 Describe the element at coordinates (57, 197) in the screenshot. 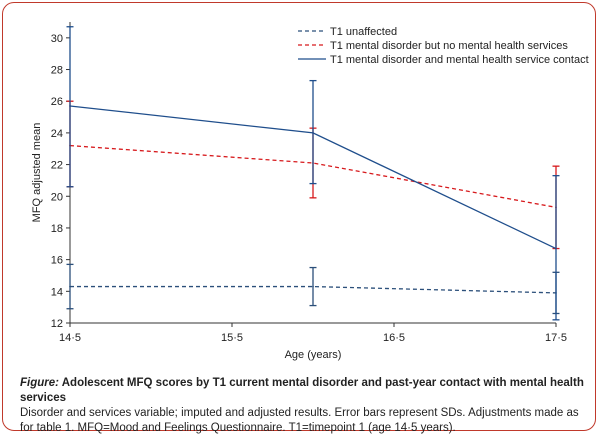

I see `y-tick-label: 20` at that location.